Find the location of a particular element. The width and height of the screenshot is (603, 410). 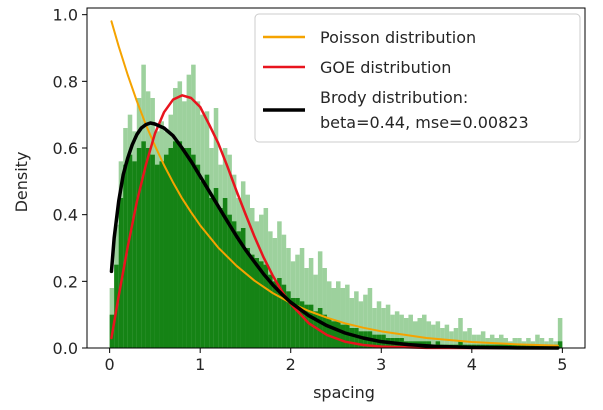

legend-label-brody-line1: Brody distribution: is located at coordinates (394, 97).